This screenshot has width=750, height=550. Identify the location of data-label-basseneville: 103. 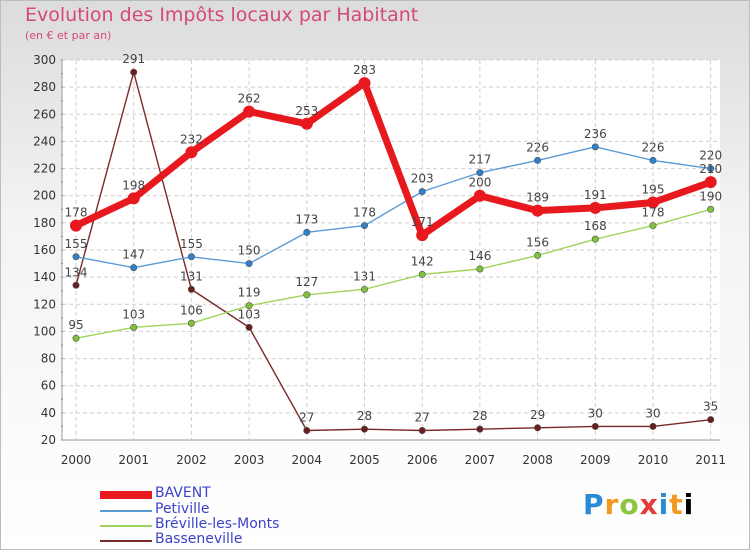
(249, 314).